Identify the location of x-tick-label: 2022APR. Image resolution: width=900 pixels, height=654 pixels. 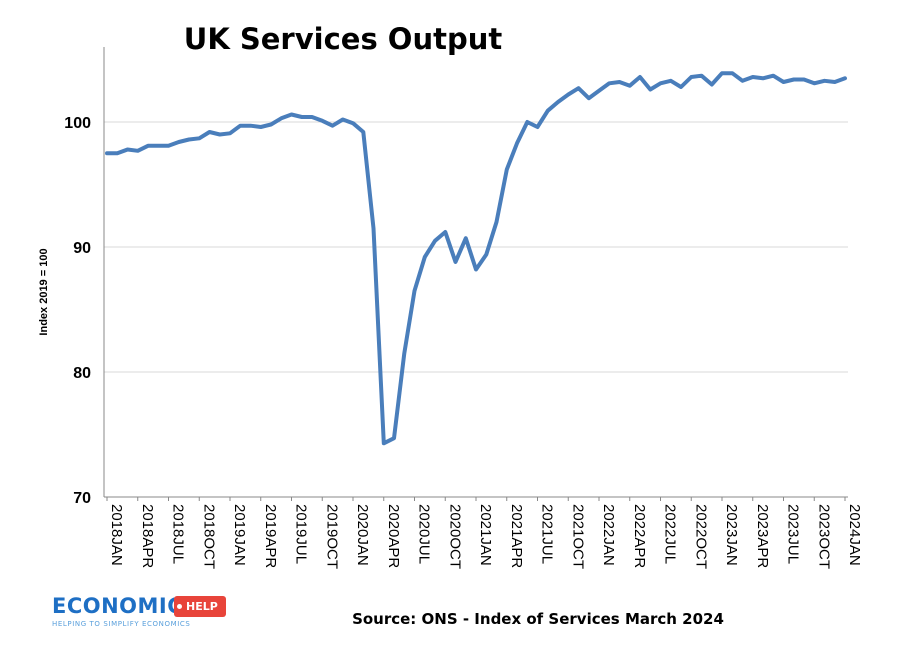
(639, 536).